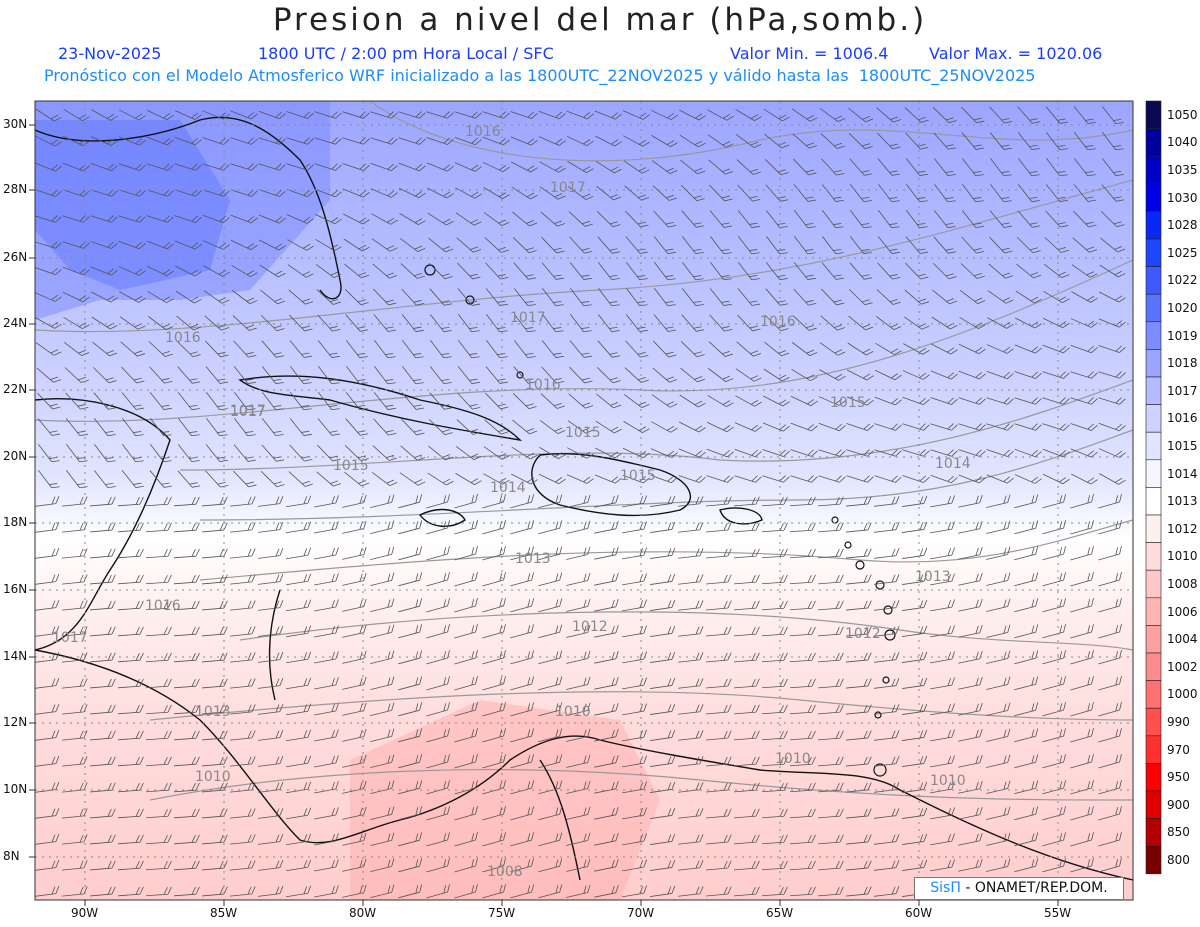 The image size is (1200, 927). Describe the element at coordinates (1182, 473) in the screenshot. I see `colorbar-label: 1014` at that location.